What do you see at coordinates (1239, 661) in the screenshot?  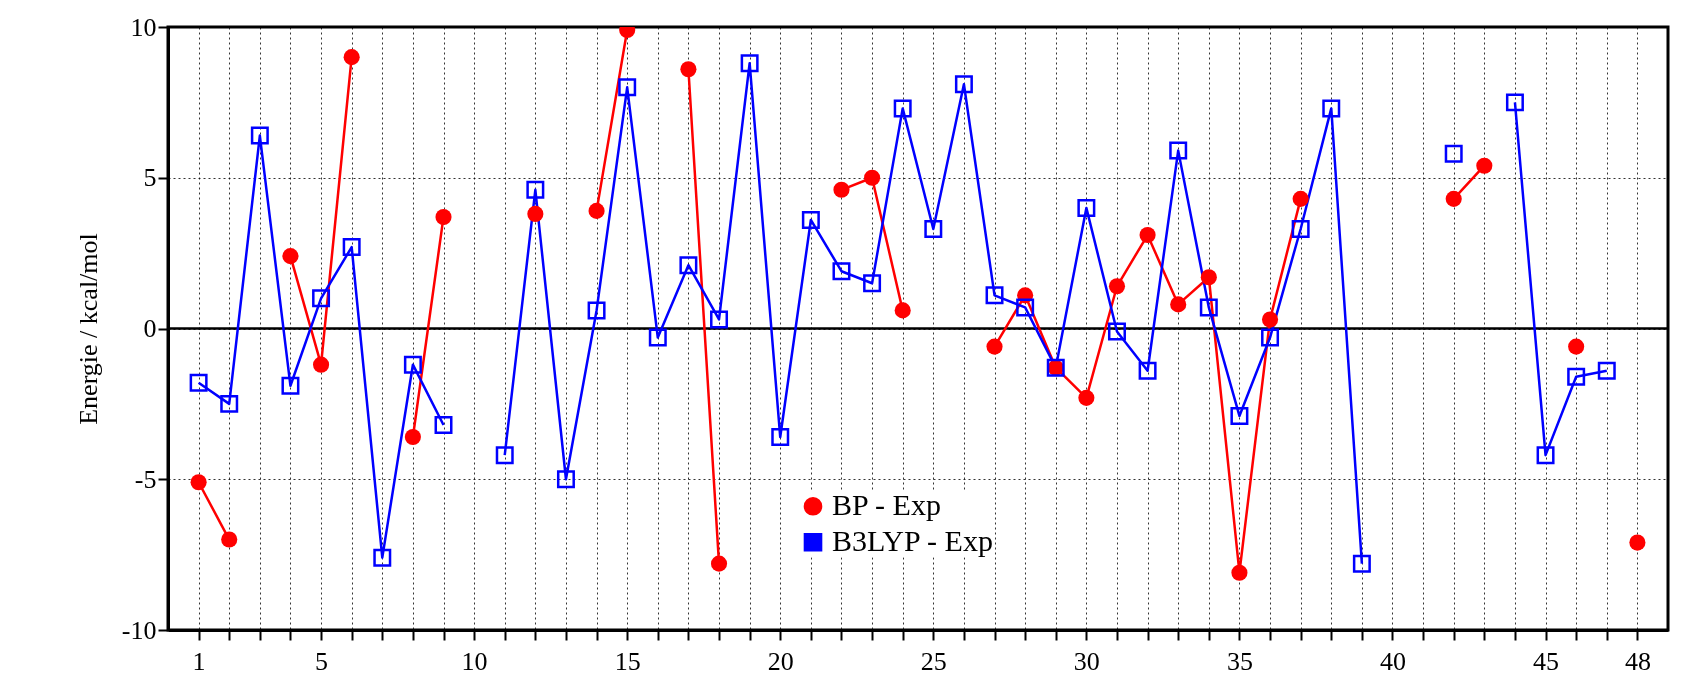 I see `x-tick-label: 35` at bounding box center [1239, 661].